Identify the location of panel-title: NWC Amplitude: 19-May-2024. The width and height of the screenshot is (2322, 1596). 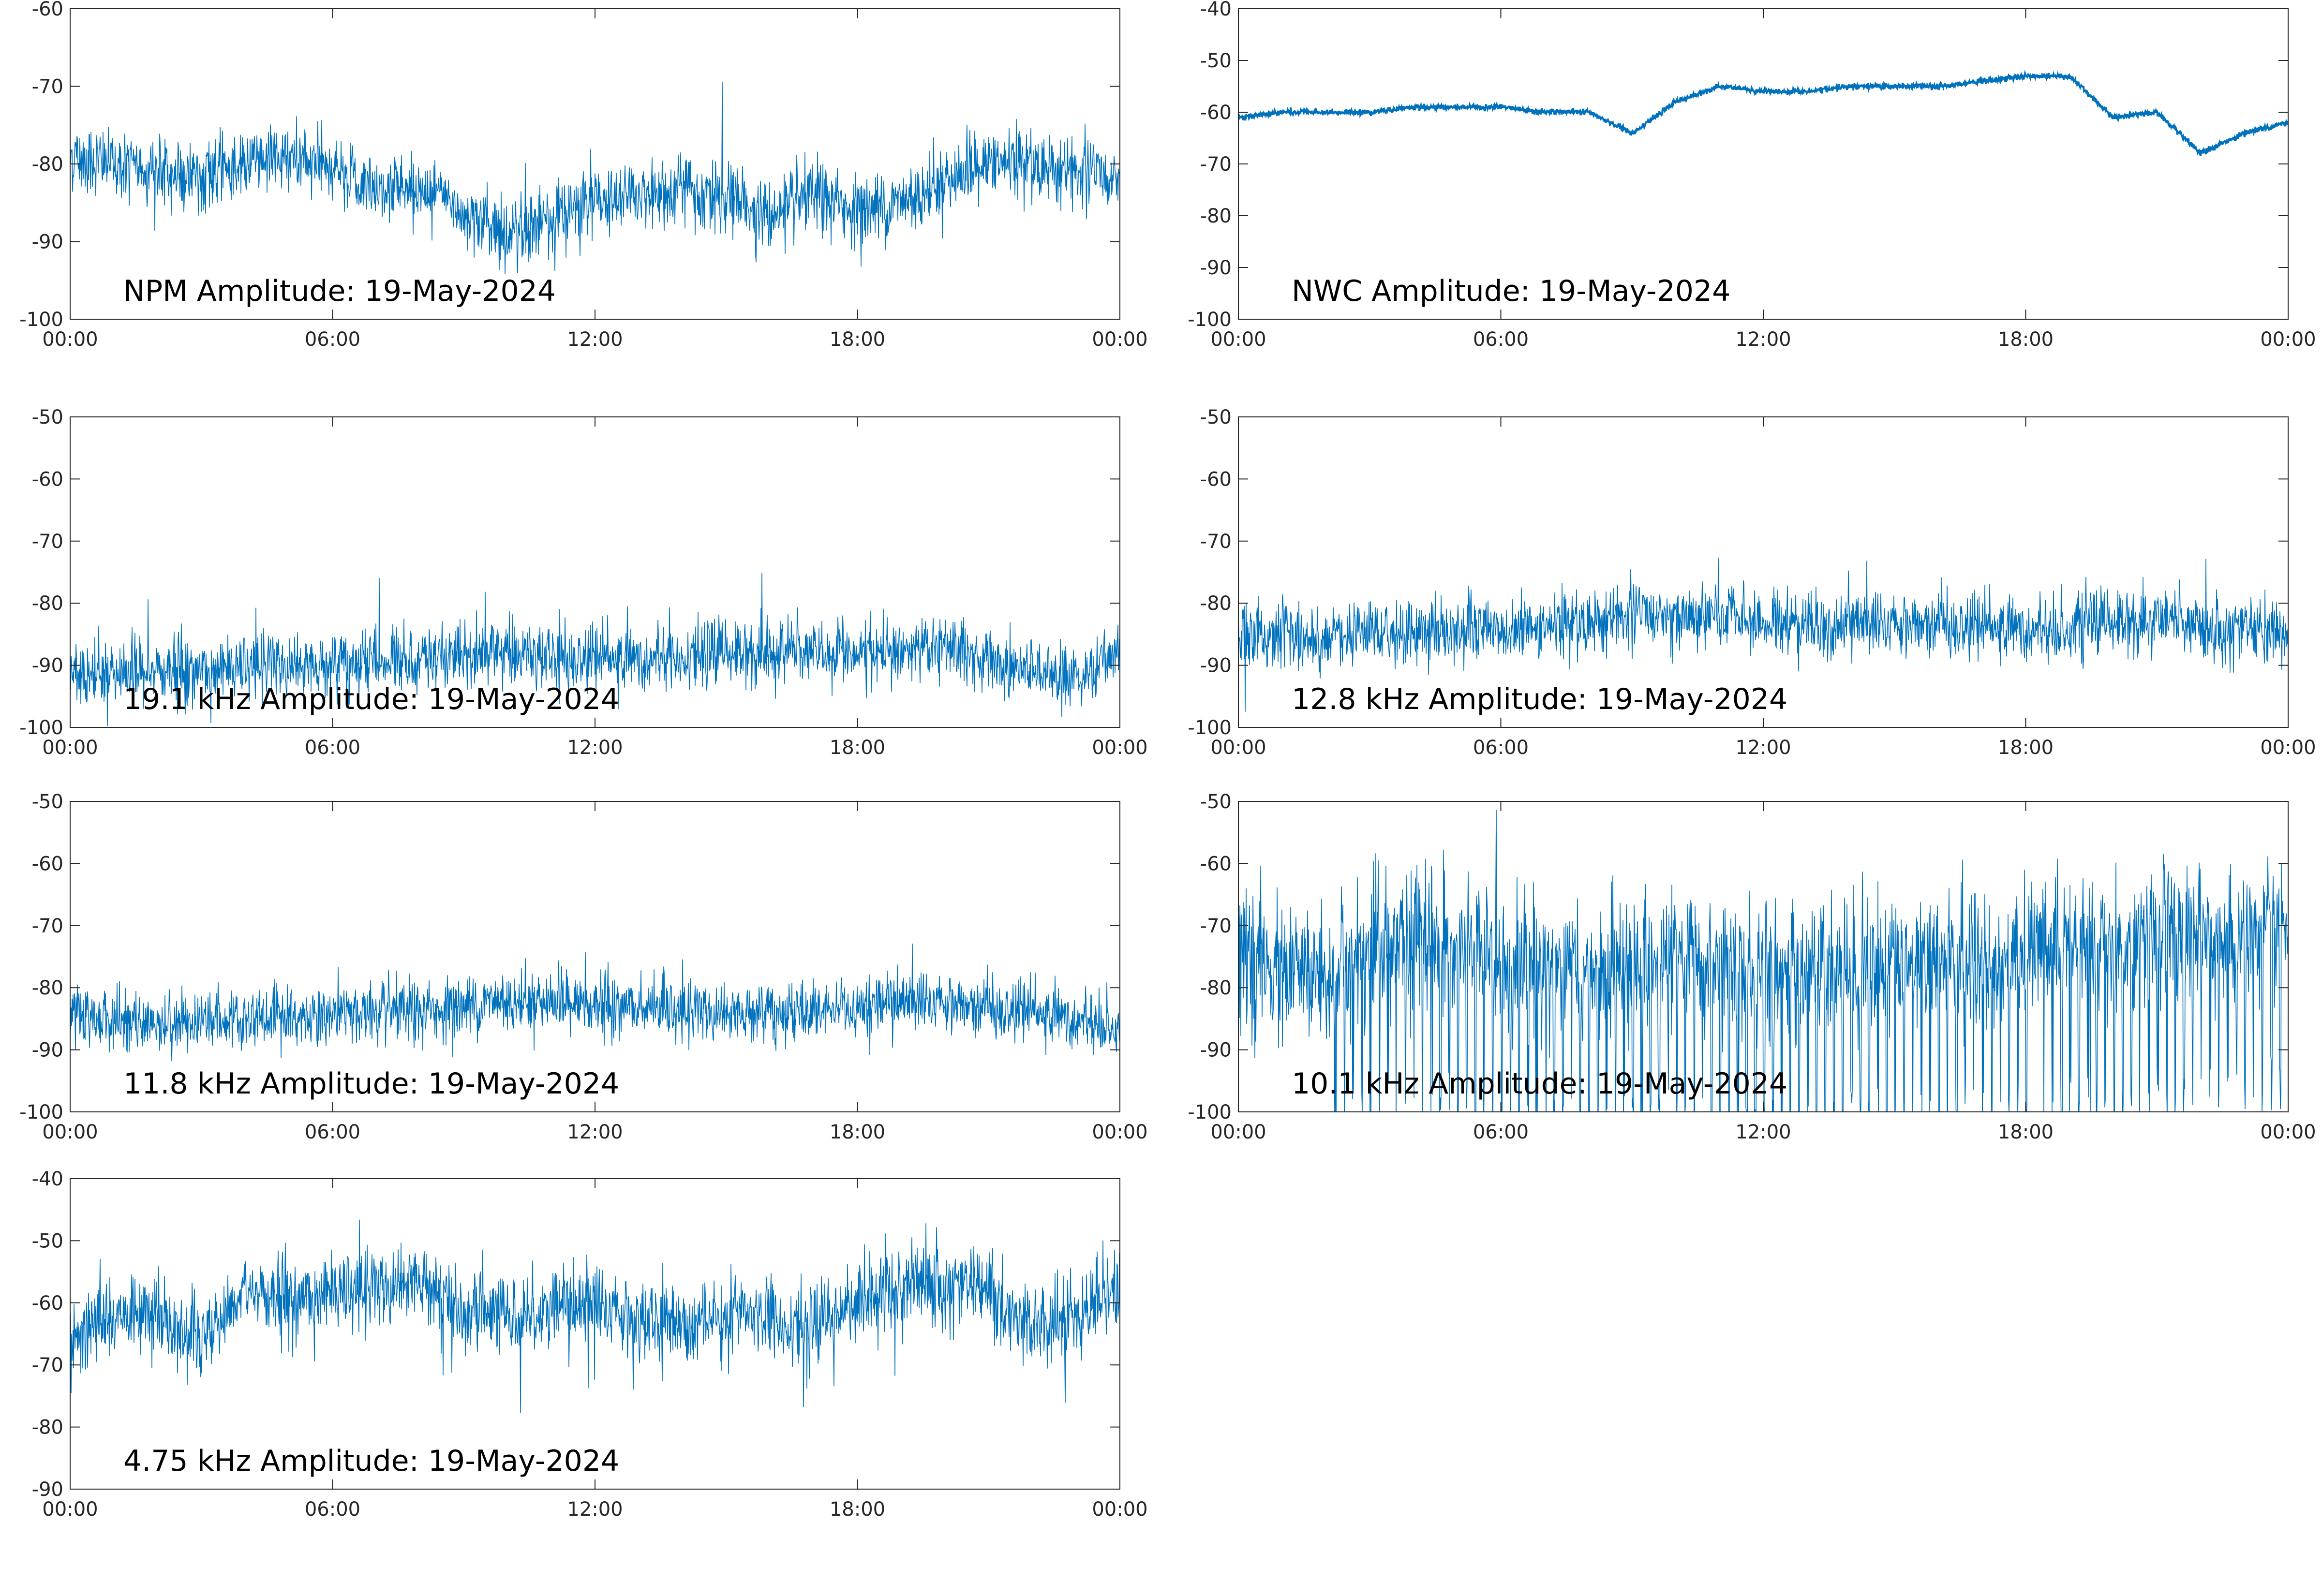
(1511, 291).